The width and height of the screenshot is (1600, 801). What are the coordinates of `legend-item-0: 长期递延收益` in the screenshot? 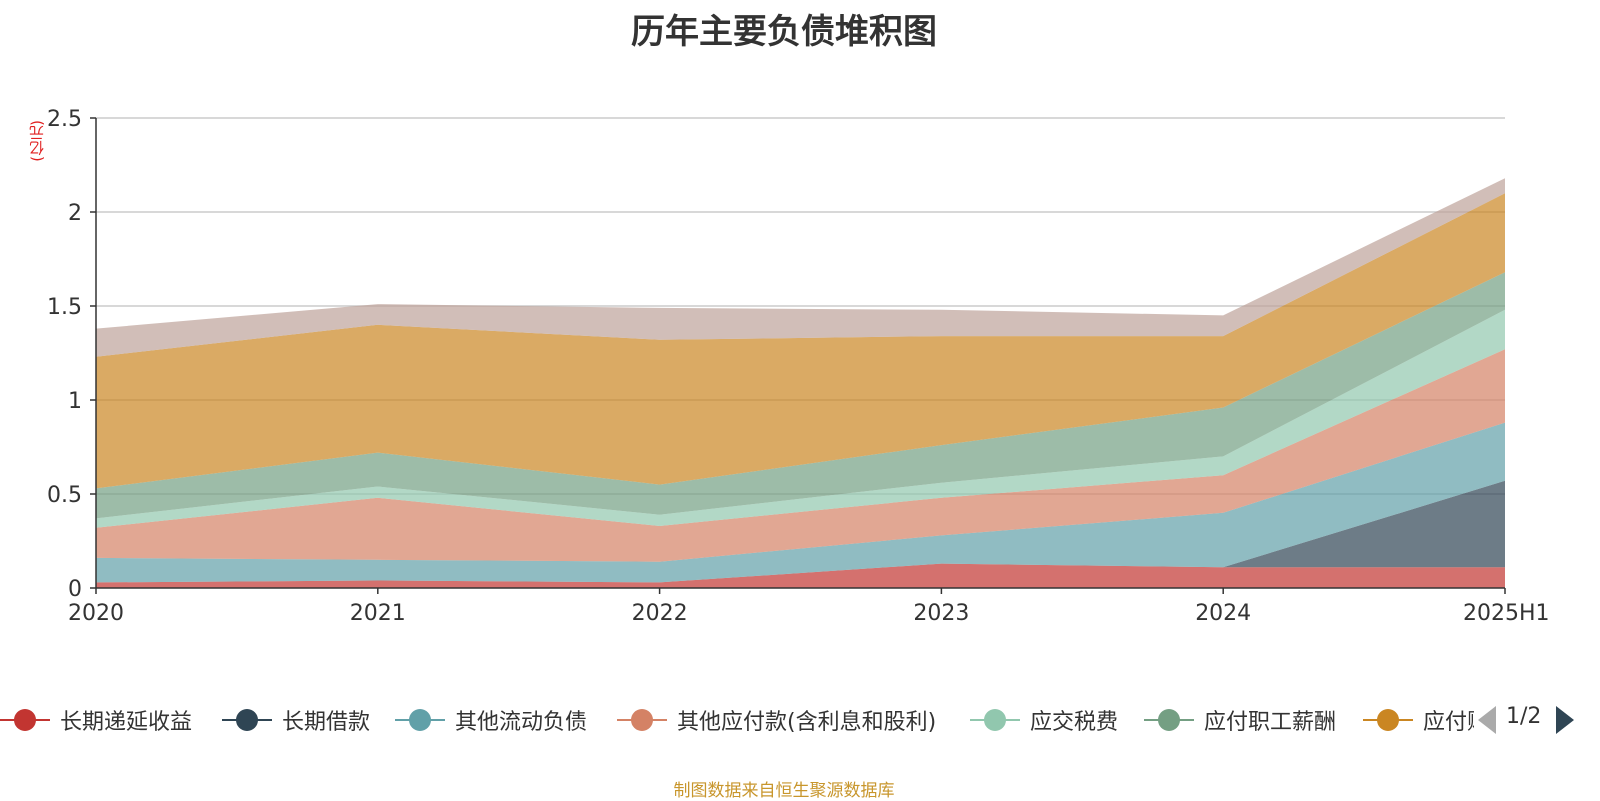 It's located at (96, 720).